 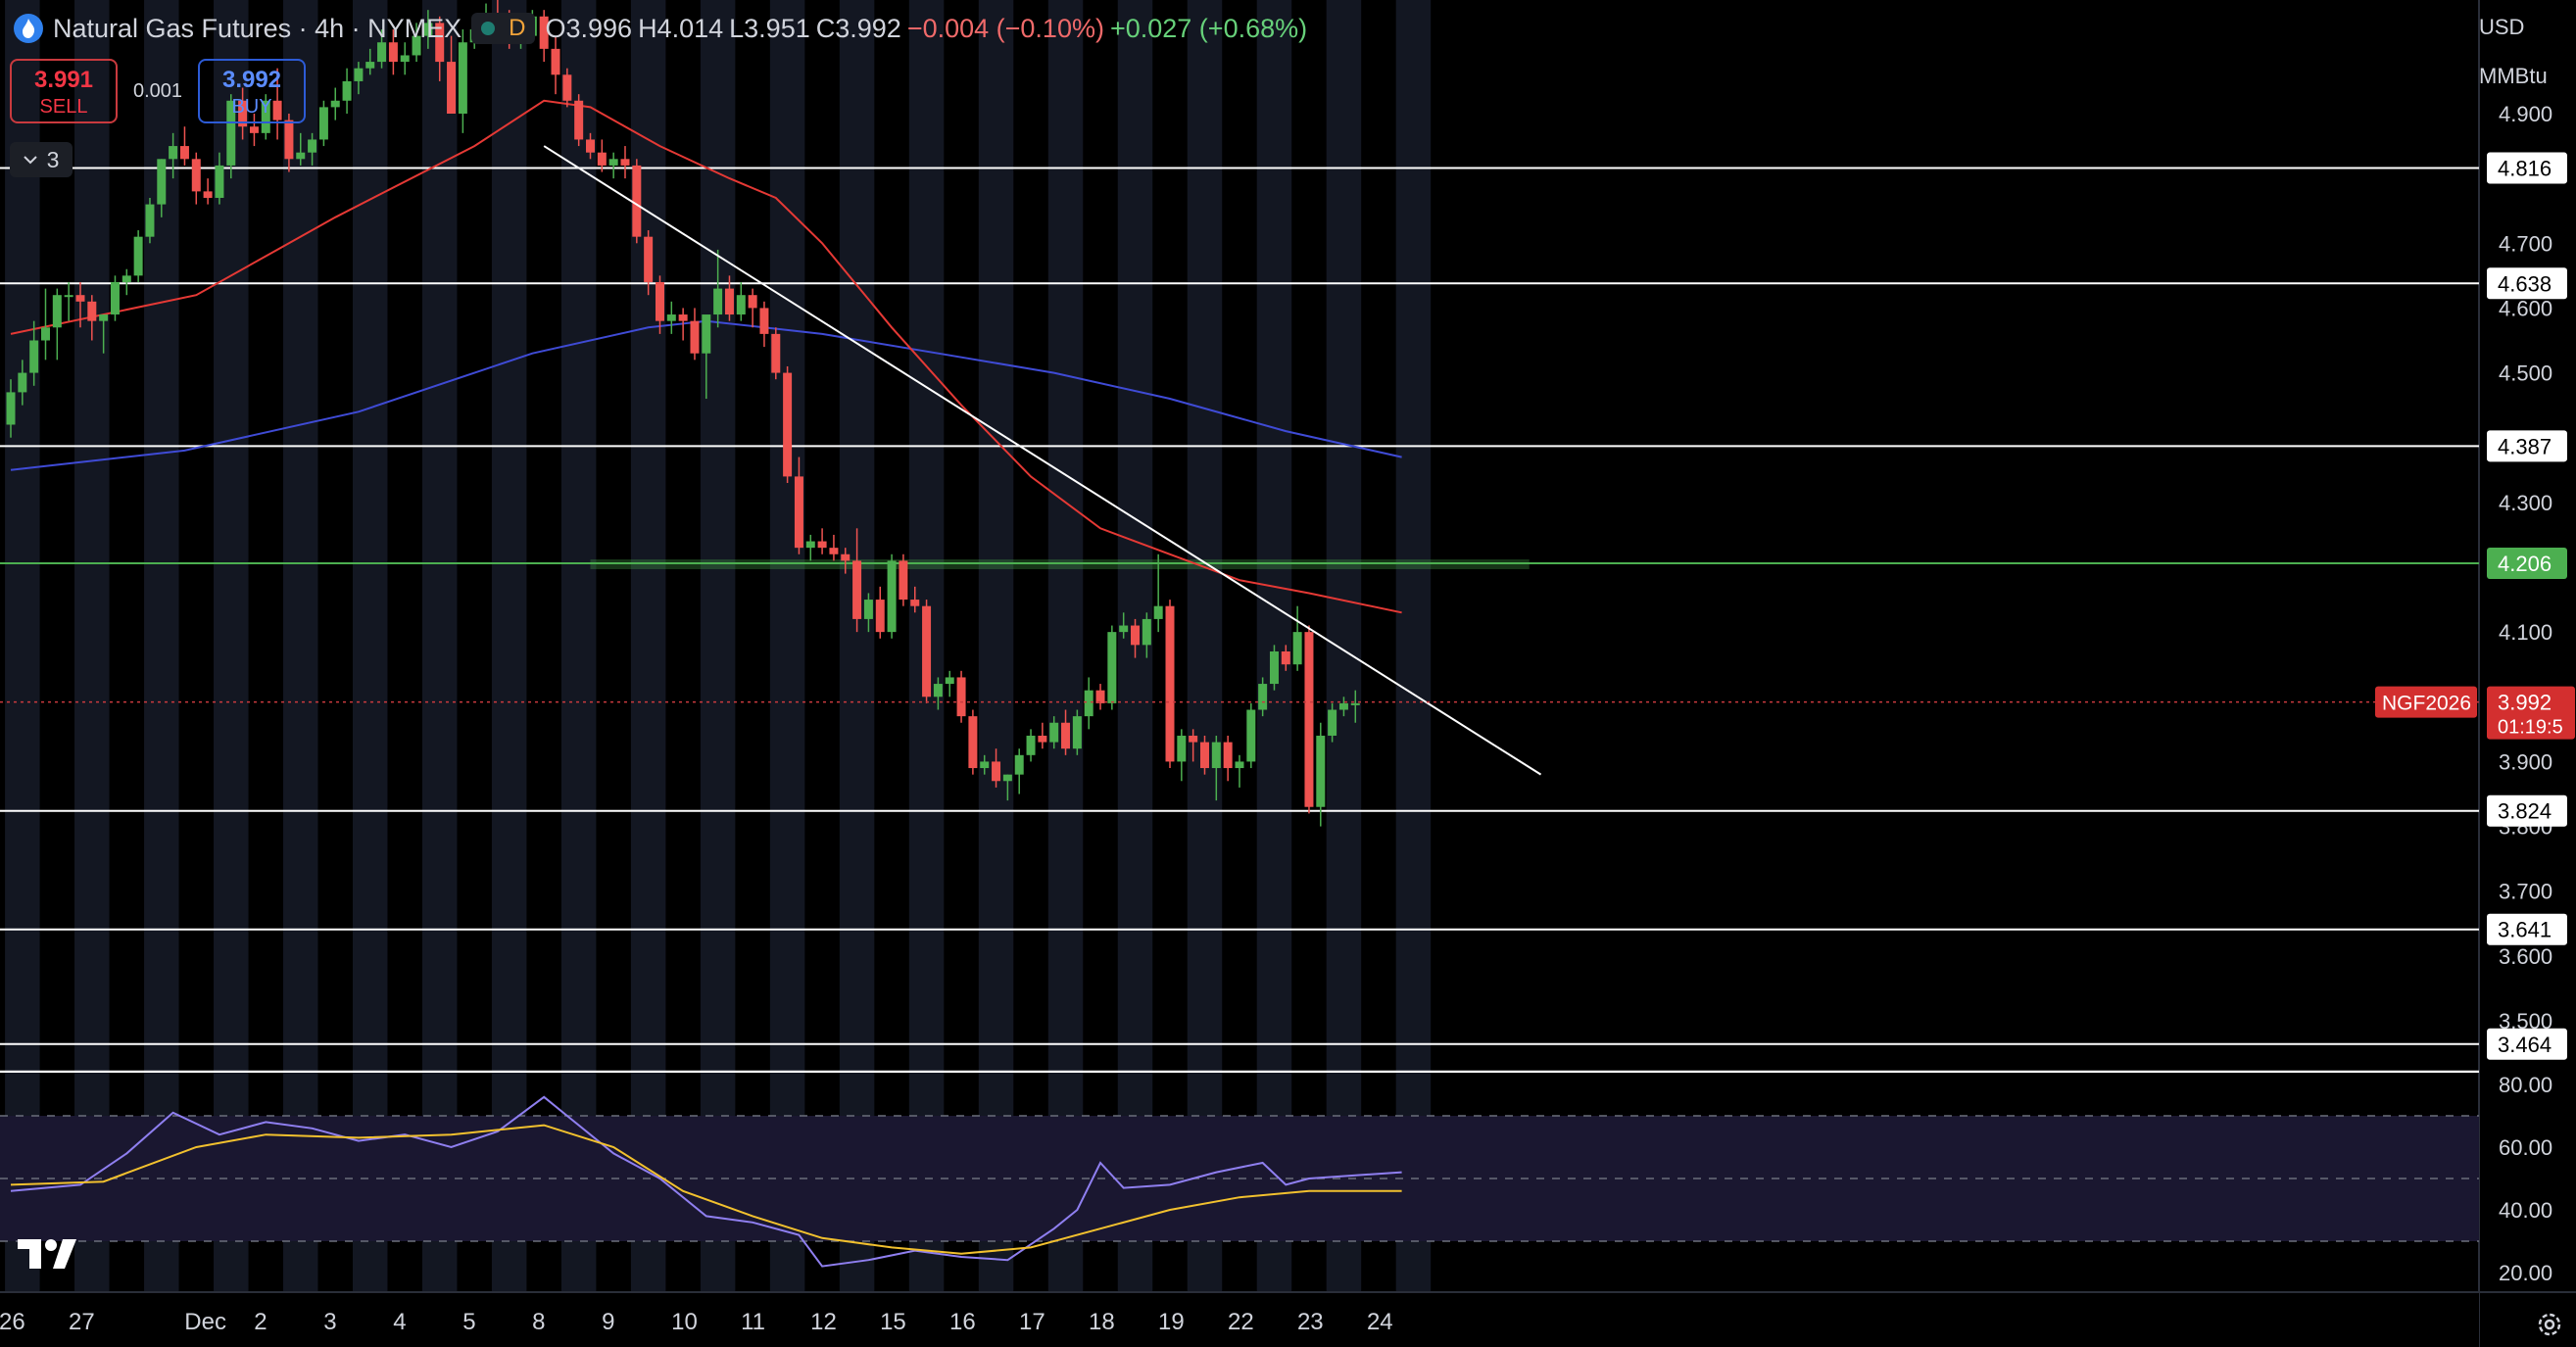 I want to click on tradingview-logo-icon, so click(x=48, y=1255).